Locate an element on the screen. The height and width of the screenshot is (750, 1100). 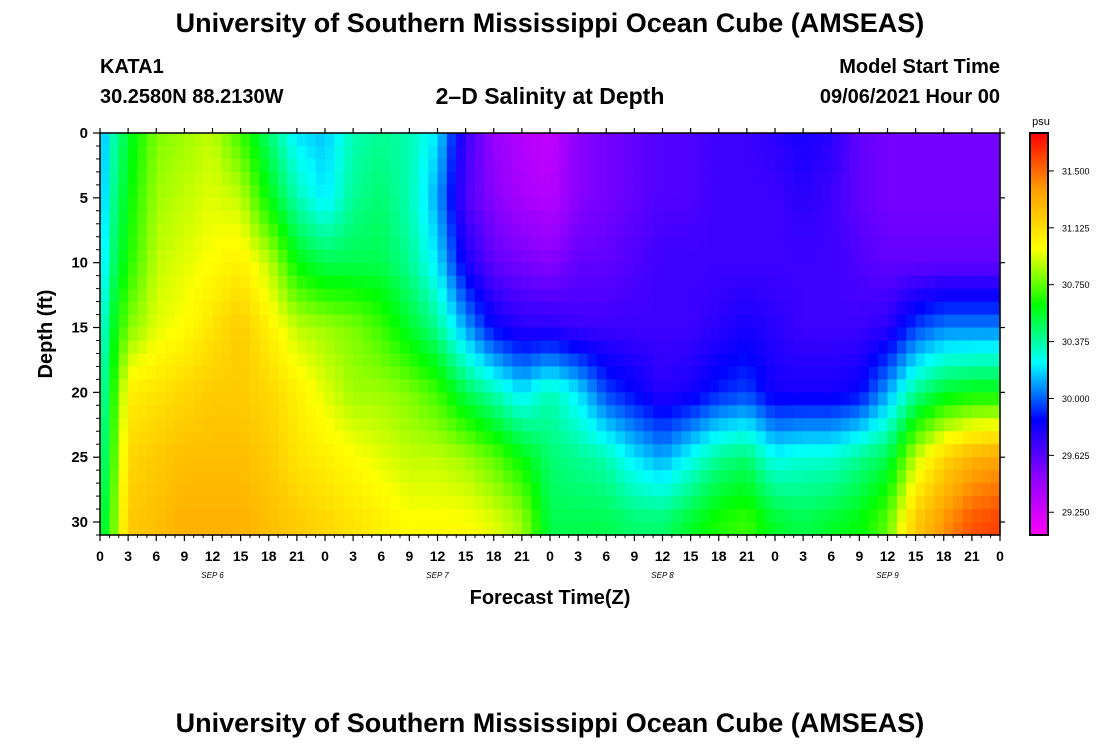
model-start-label: Model Start Time is located at coordinates (919, 67).